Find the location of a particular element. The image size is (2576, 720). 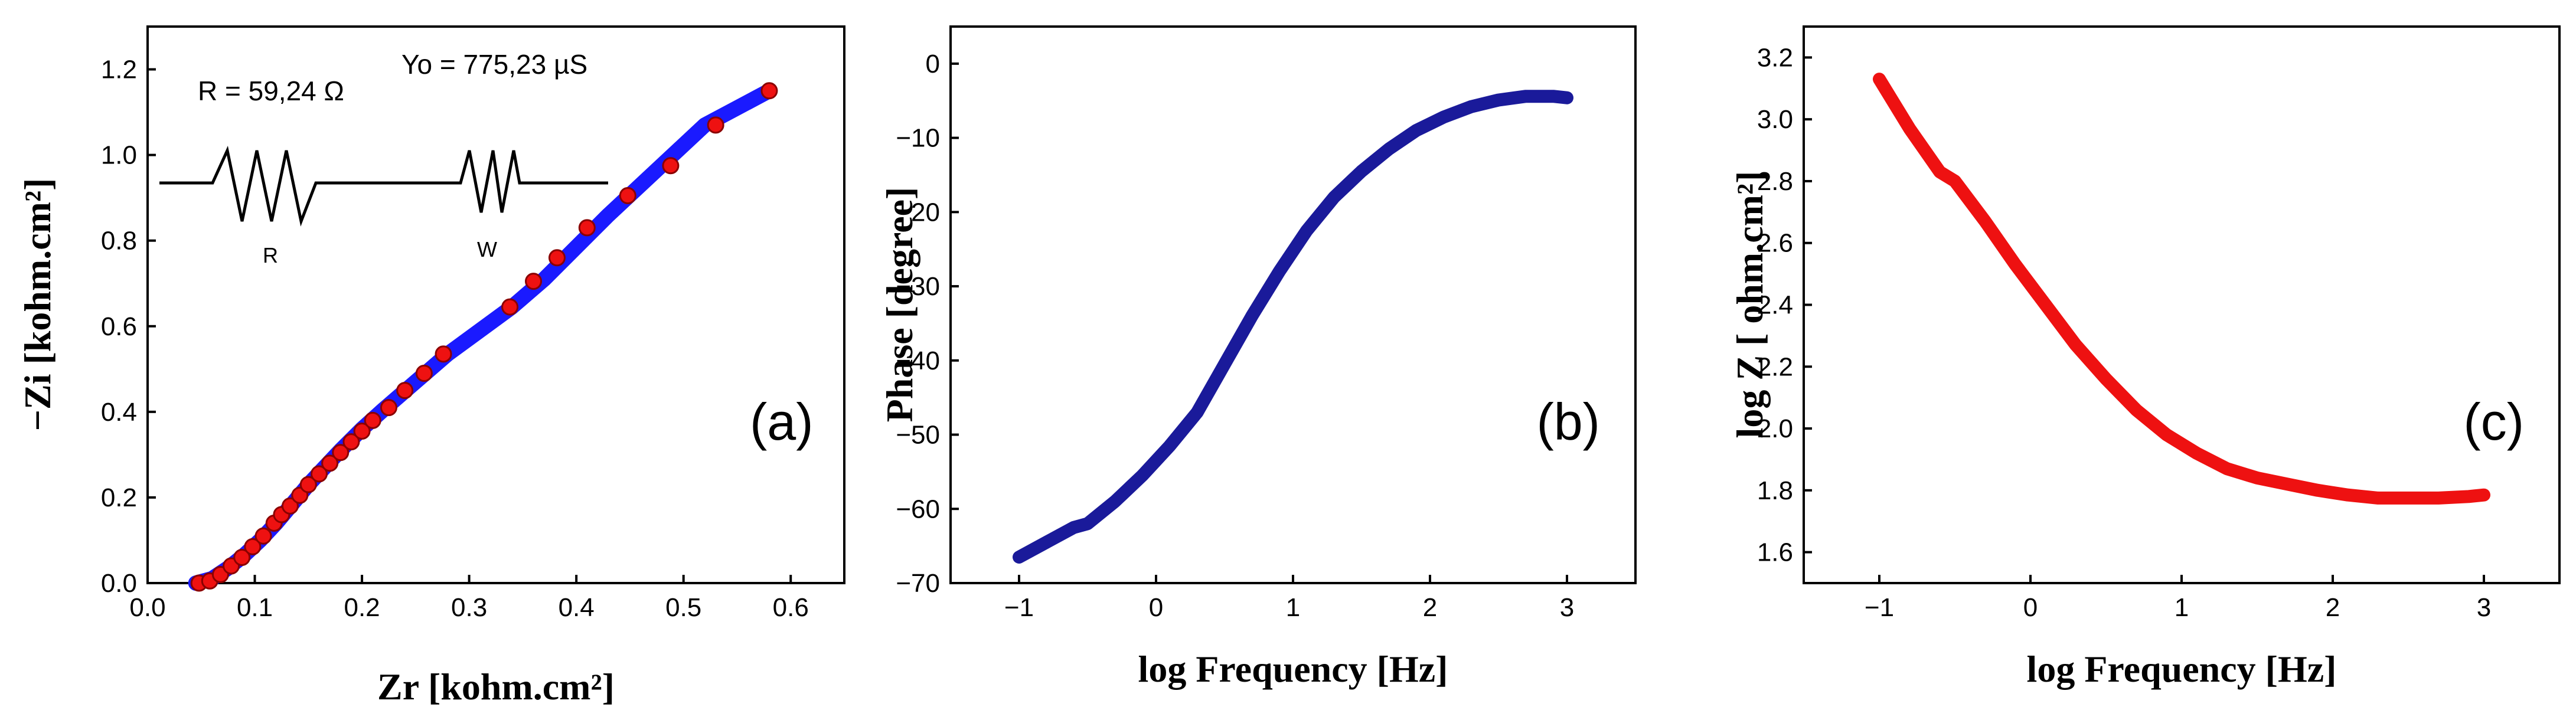

inset-yo-value: Yo = 775,23 µS is located at coordinates (494, 64).